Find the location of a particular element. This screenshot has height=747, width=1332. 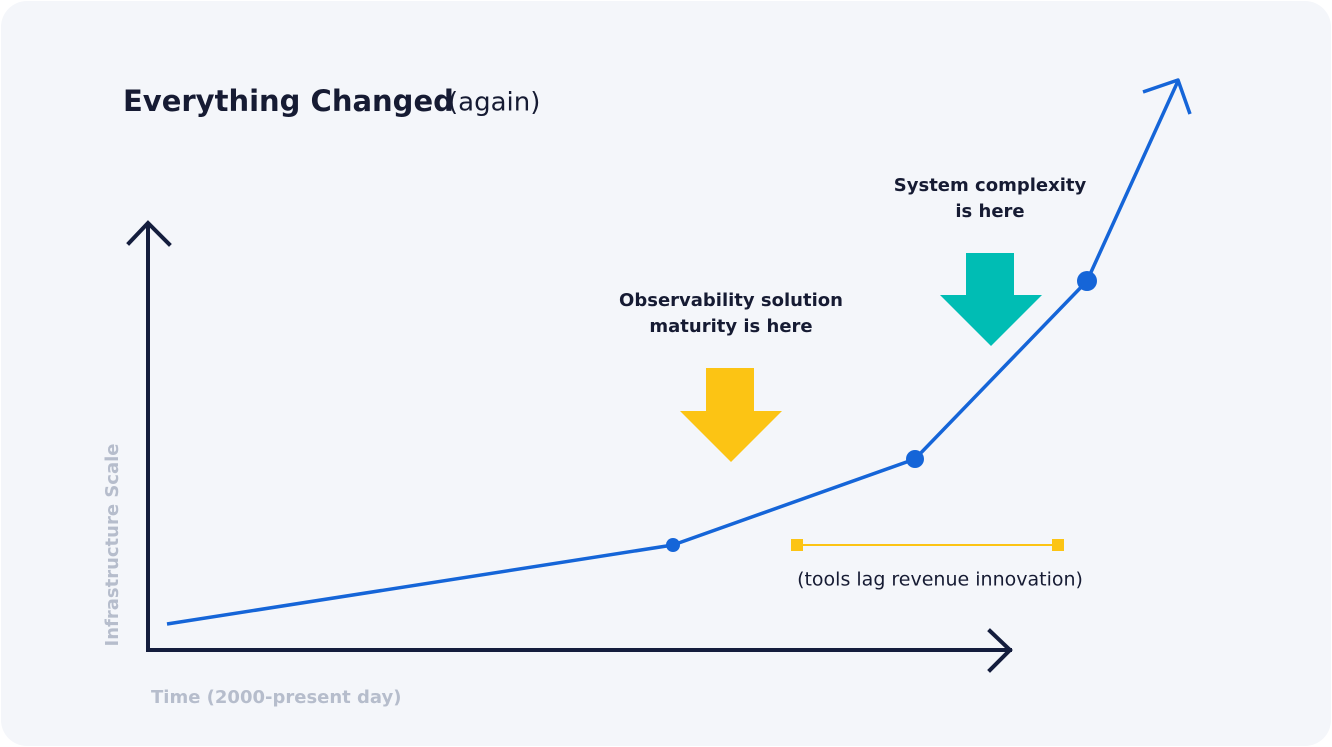

title: Everything Changed is located at coordinates (288, 101).